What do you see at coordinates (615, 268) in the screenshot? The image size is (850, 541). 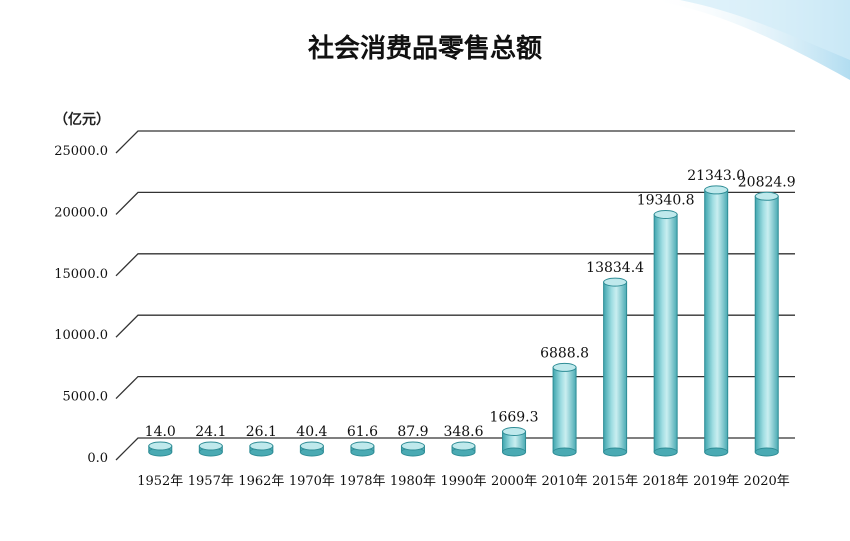 I see `data-label: 13834.4` at bounding box center [615, 268].